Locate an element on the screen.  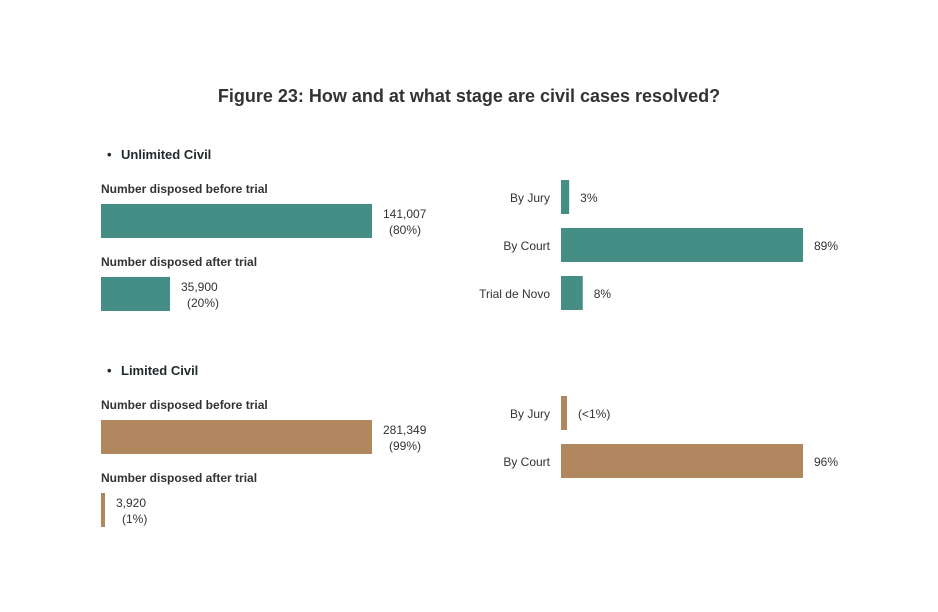
category-label: Trial de Novo is located at coordinates (514, 294).